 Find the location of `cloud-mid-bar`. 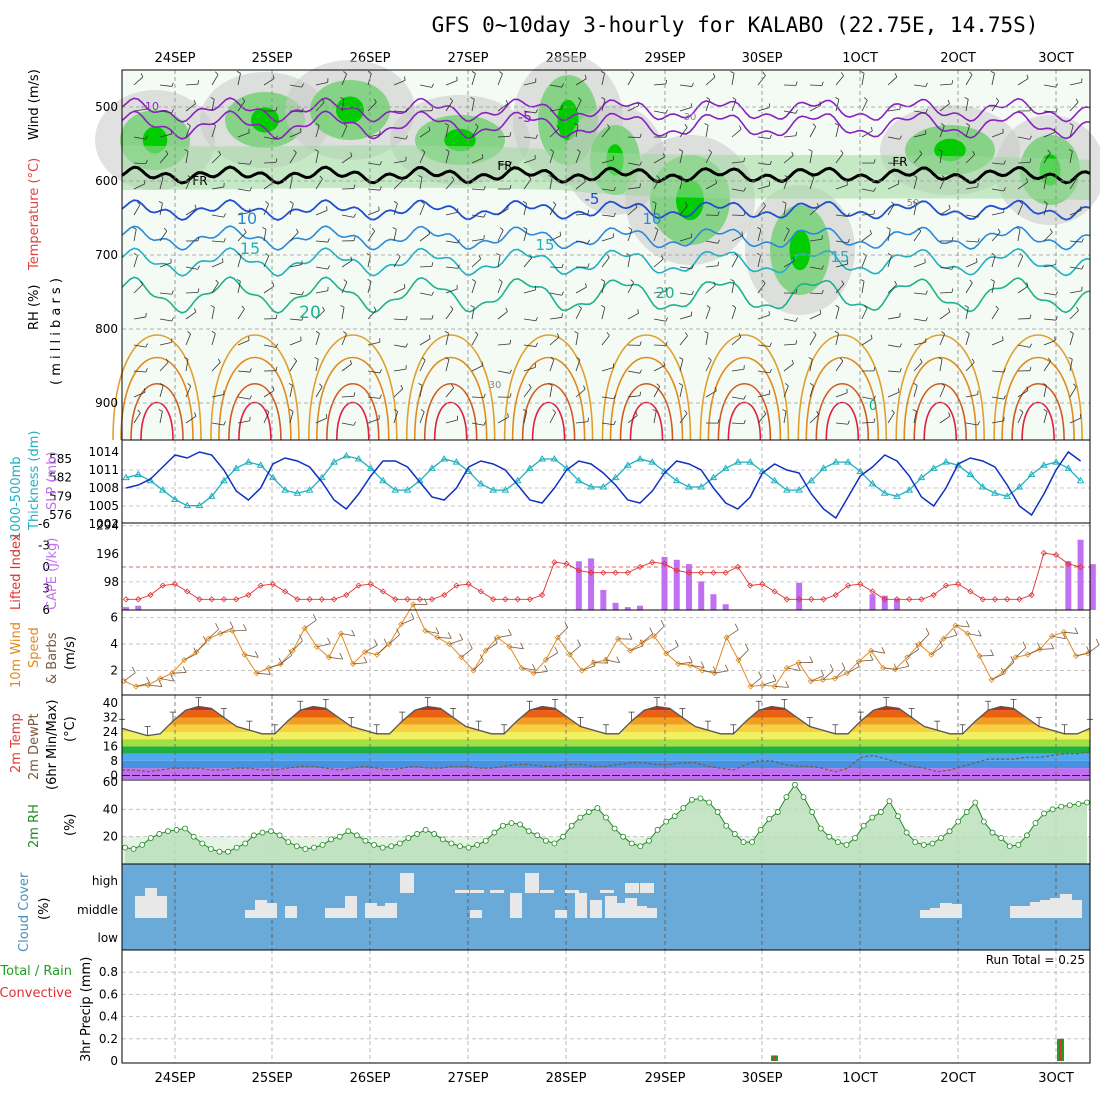

cloud-mid-bar is located at coordinates (271, 910).